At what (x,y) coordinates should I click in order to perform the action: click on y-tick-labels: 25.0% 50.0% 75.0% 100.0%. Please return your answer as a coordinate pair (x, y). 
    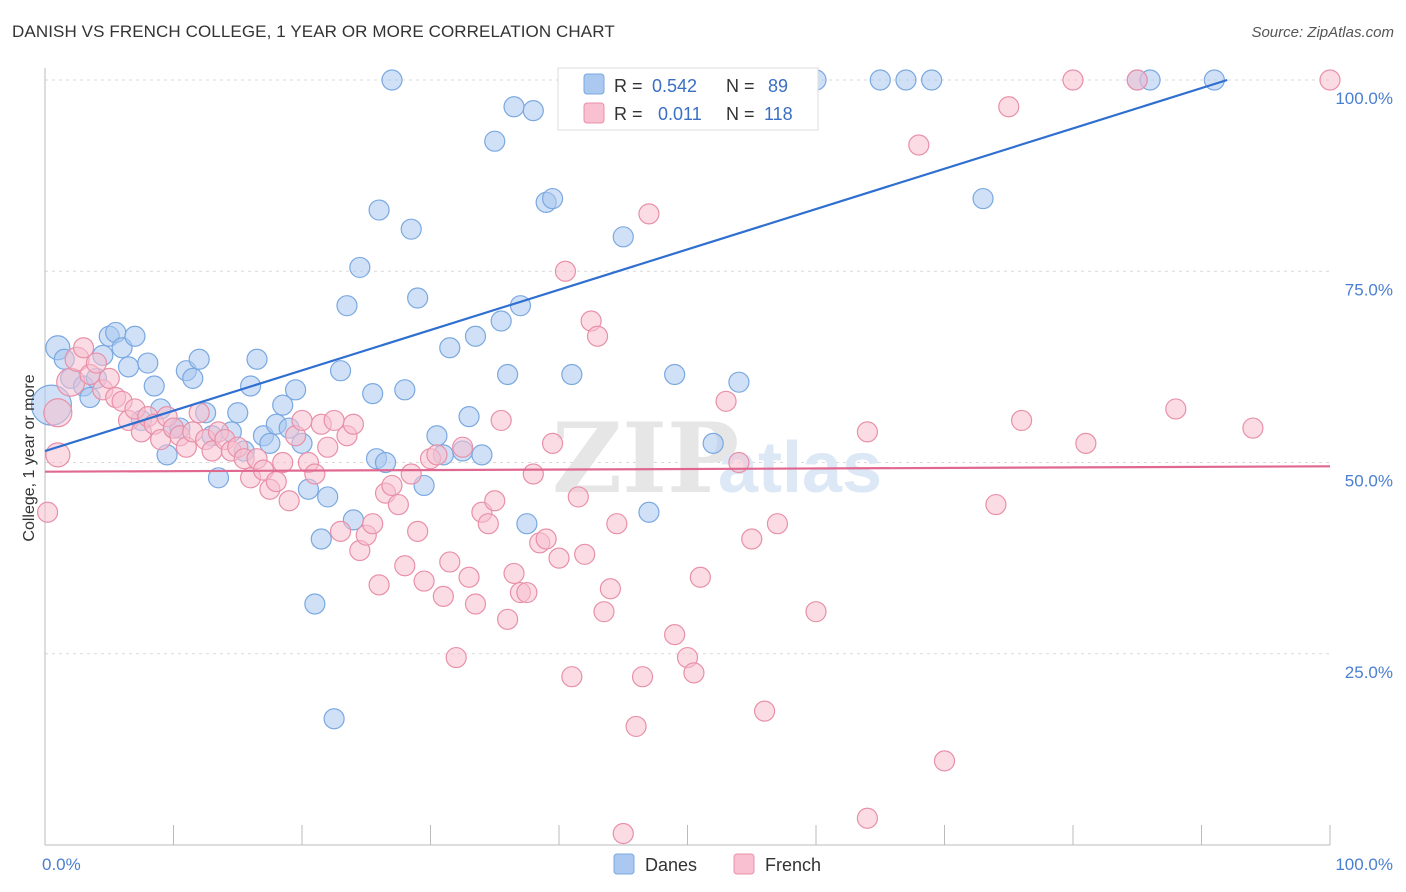
    Looking at the image, I should click on (1364, 385).